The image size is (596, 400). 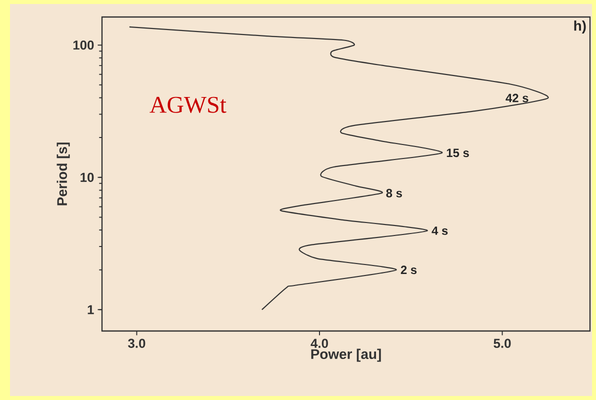 I want to click on annotation: 8 s, so click(x=394, y=193).